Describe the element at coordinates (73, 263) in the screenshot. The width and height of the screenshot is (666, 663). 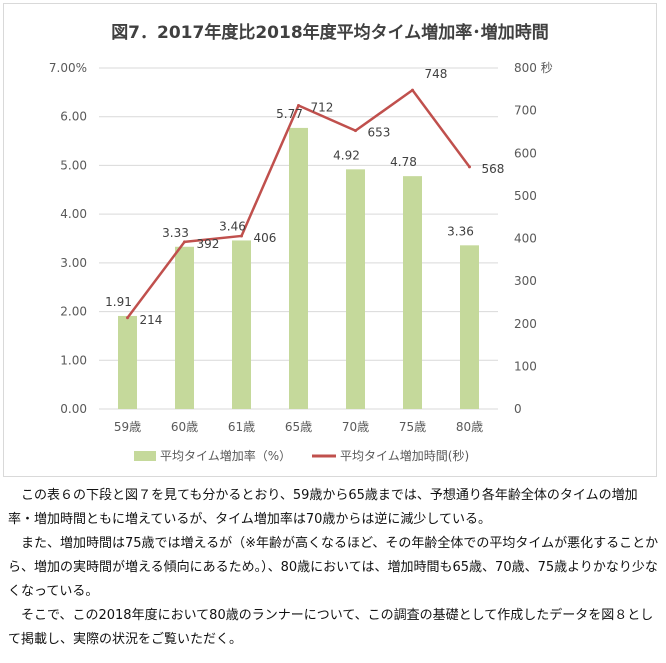
I see `left-tick-label: 3.00` at that location.